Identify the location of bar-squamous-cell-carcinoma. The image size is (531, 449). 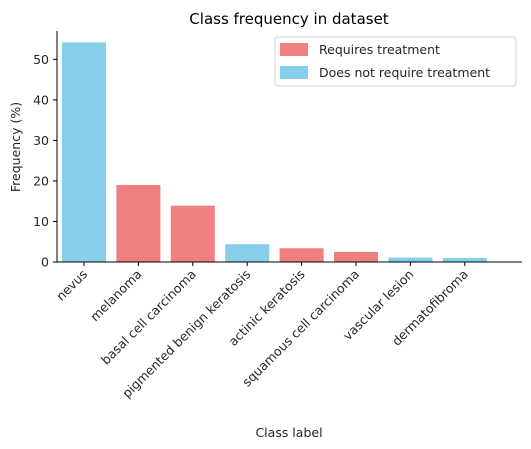
(356, 256).